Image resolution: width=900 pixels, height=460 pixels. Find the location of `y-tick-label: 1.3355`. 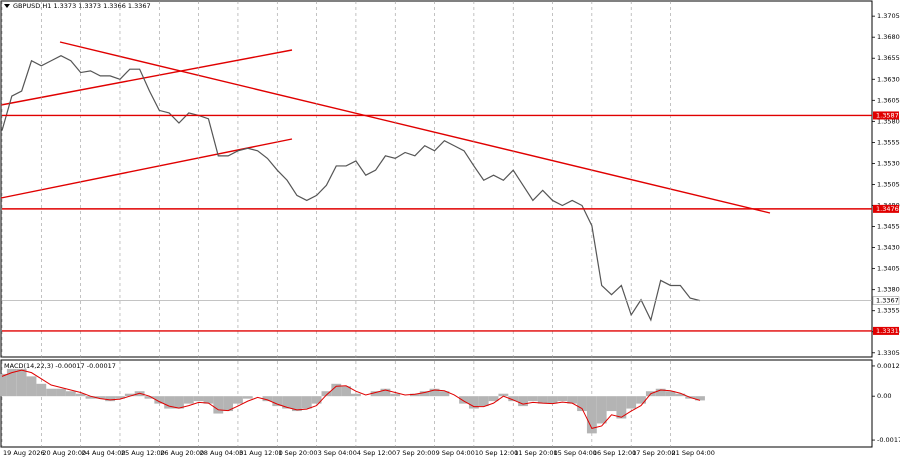

y-tick-label: 1.3355 is located at coordinates (888, 311).